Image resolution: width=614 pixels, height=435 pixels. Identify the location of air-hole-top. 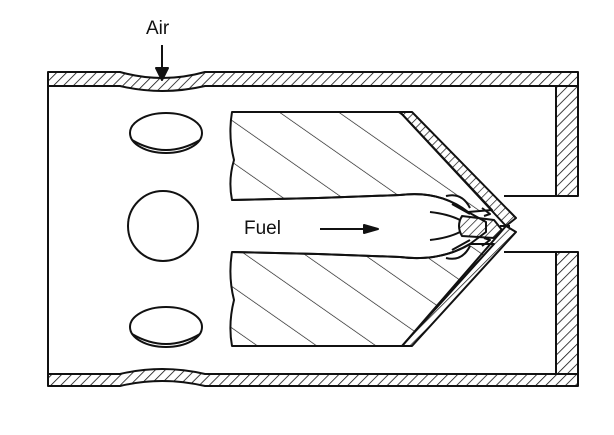
(166, 133).